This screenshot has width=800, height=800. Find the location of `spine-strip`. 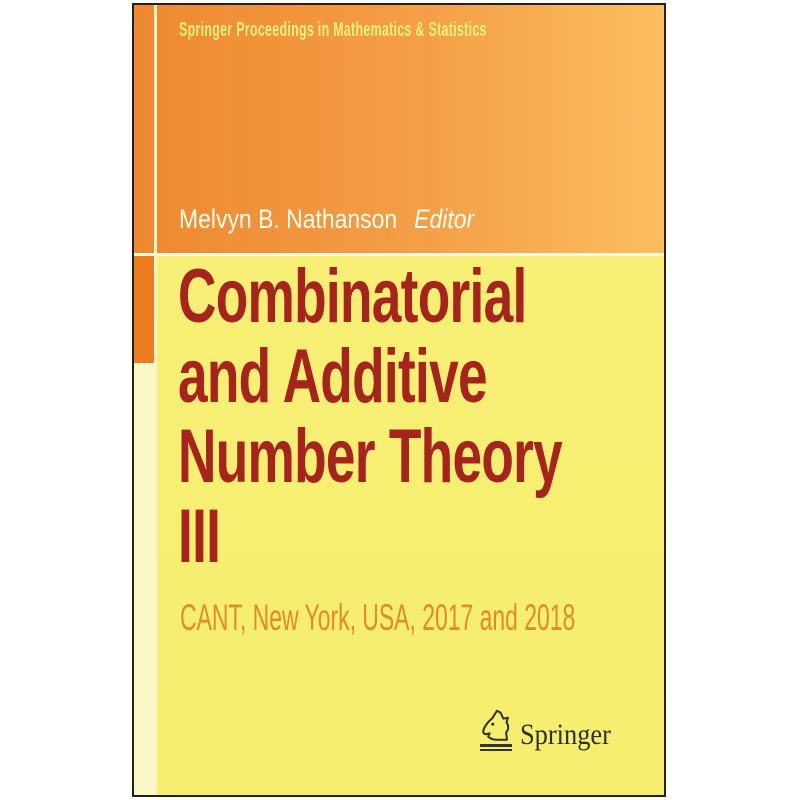

spine-strip is located at coordinates (144, 525).